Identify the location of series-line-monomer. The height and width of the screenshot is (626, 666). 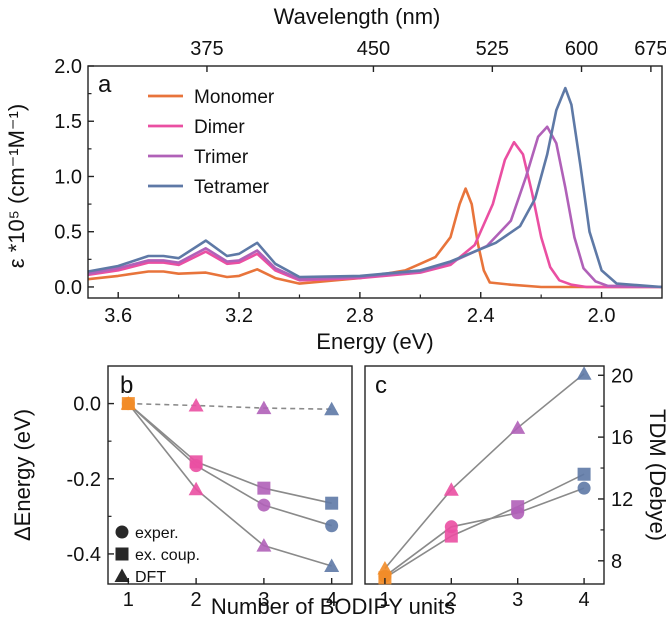
(374, 238).